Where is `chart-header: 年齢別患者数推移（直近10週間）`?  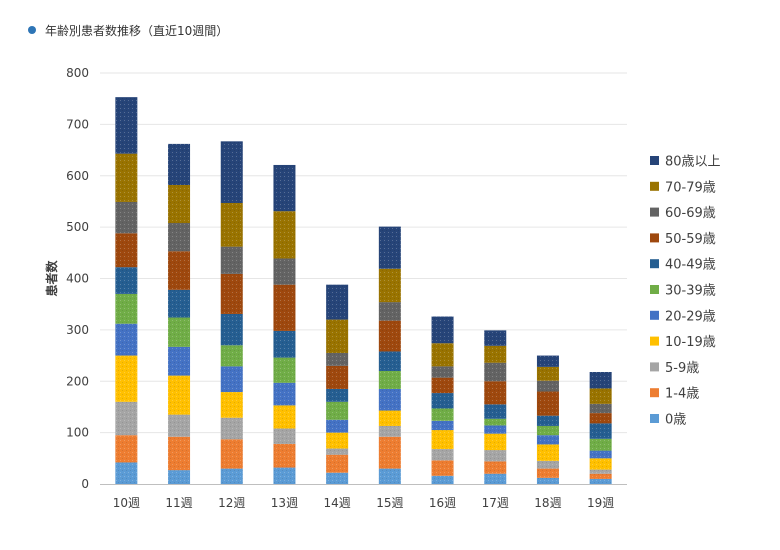
chart-header: 年齢別患者数推移（直近10週間） is located at coordinates (128, 30).